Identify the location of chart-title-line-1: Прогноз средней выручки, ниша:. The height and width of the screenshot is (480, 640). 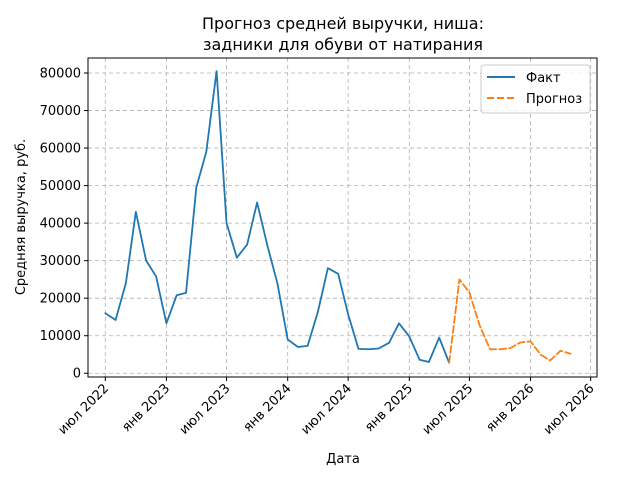
(343, 23).